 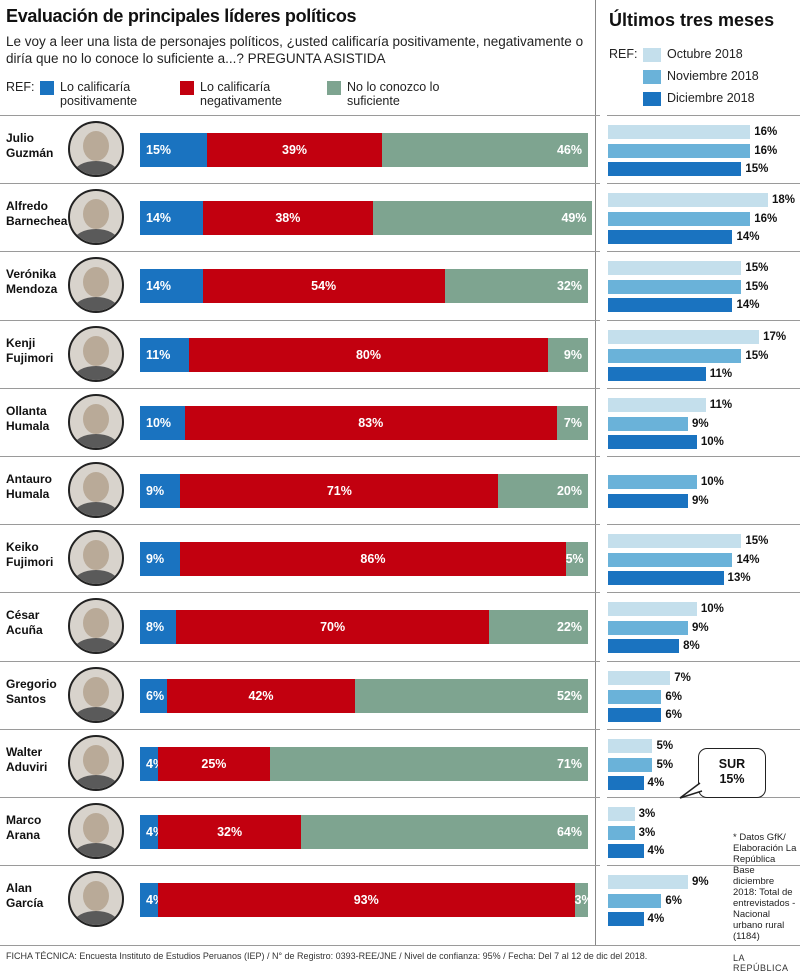 I want to click on bar-label-positive: 14%, so click(x=159, y=286).